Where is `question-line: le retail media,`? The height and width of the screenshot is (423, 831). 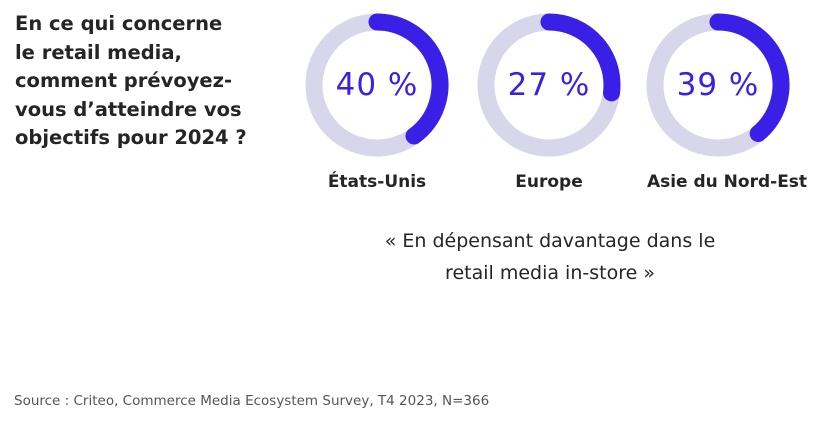 question-line: le retail media, is located at coordinates (98, 52).